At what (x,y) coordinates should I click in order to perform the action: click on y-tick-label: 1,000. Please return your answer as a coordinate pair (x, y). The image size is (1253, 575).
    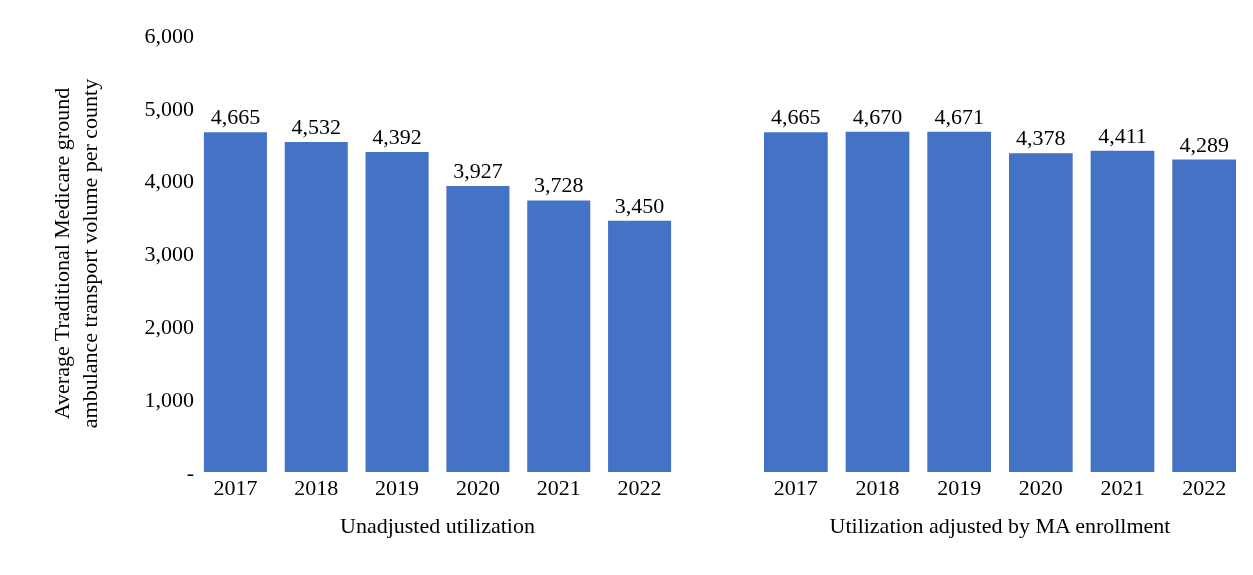
    Looking at the image, I should click on (169, 399).